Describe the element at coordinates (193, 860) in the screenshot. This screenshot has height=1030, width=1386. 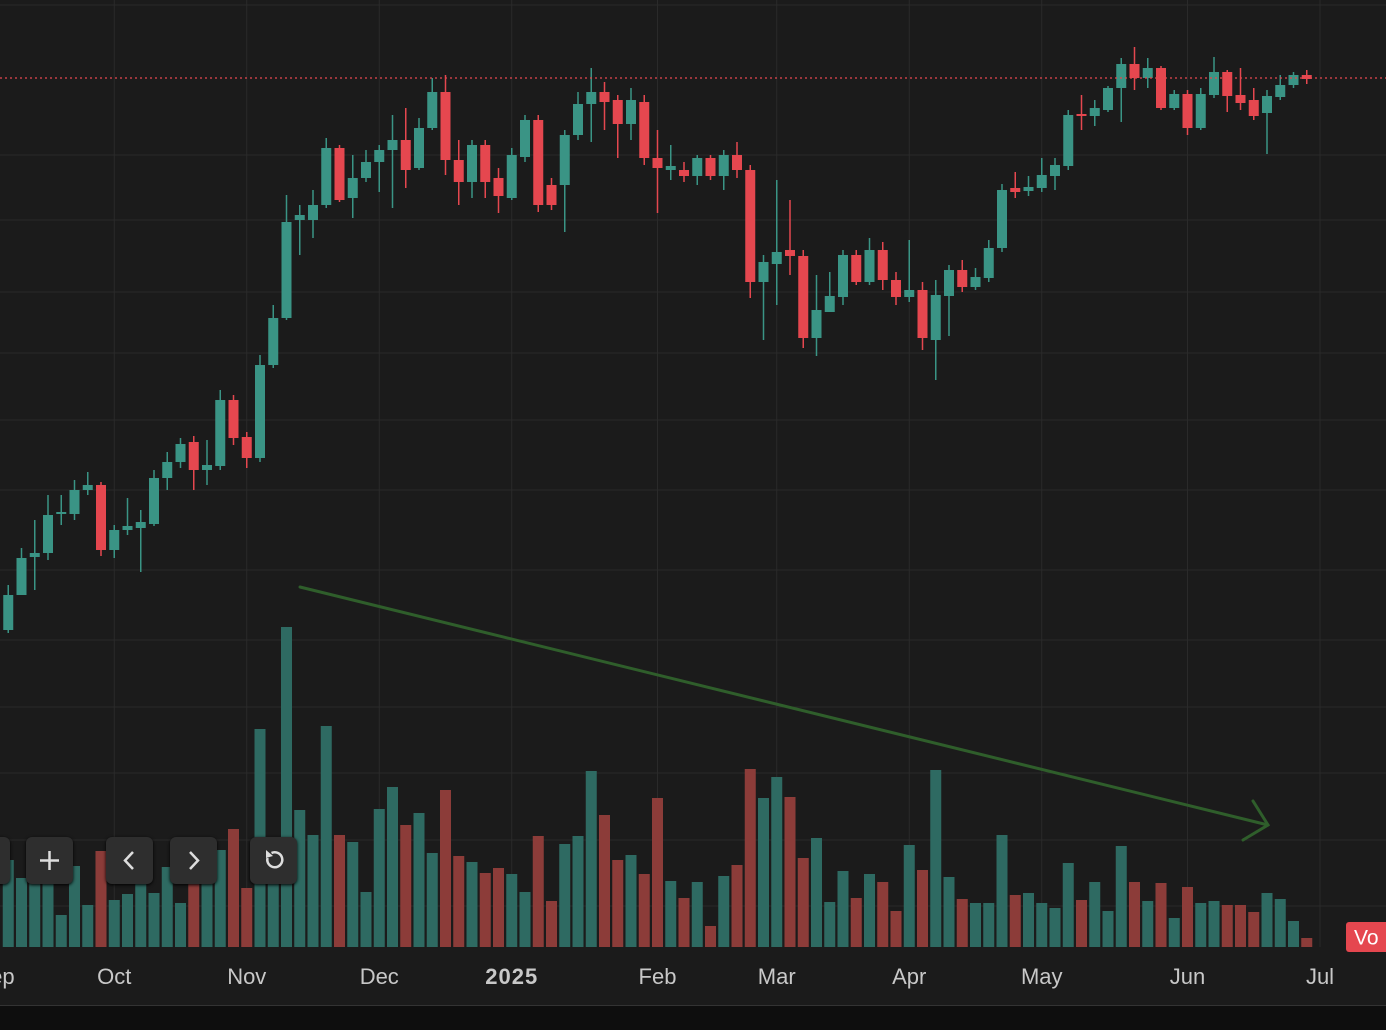
I see `scroll-right-button` at that location.